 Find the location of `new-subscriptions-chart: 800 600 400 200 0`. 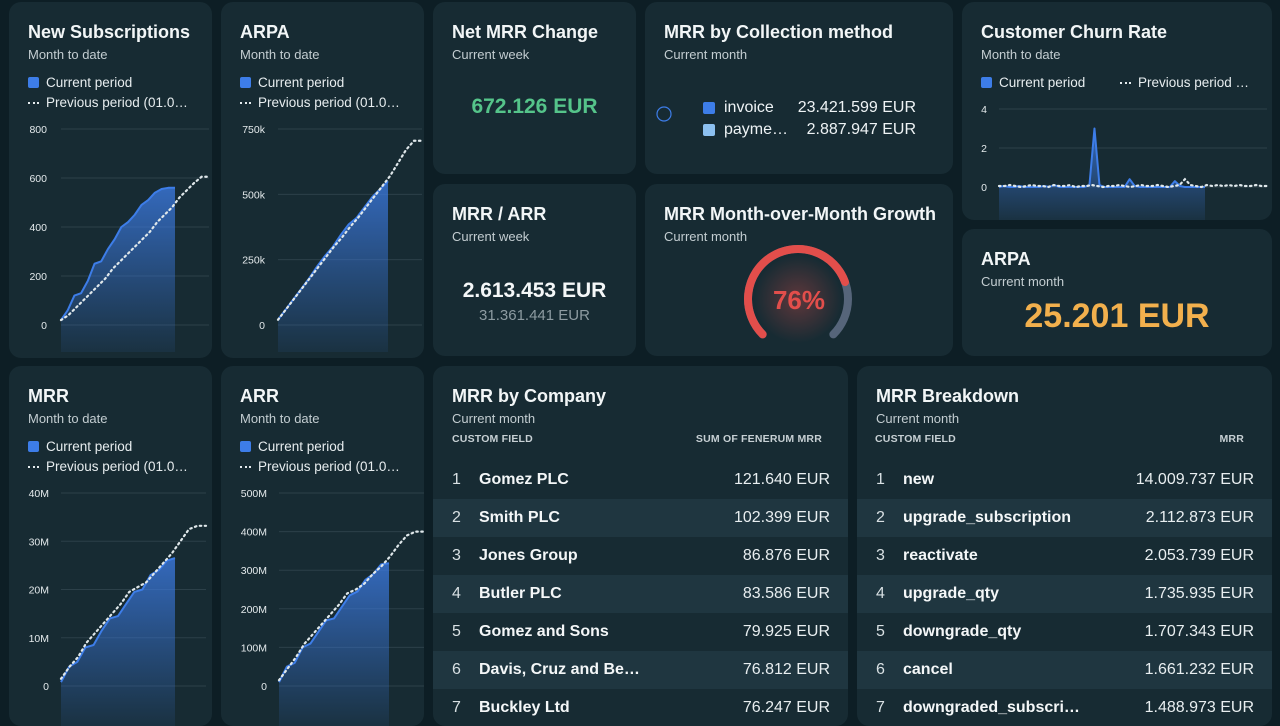

new-subscriptions-chart: 800 600 400 200 0 is located at coordinates (110, 180).